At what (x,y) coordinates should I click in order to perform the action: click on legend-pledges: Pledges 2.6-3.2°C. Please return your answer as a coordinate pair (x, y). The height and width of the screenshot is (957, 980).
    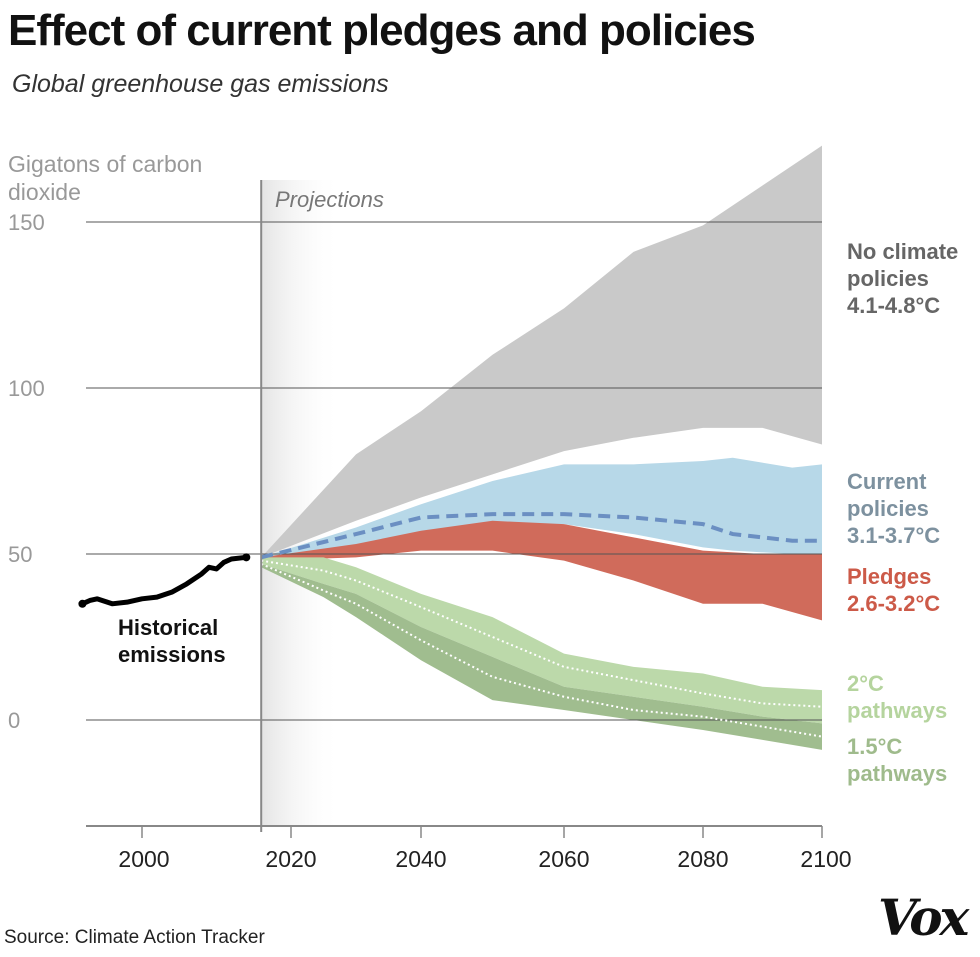
    Looking at the image, I should click on (893, 590).